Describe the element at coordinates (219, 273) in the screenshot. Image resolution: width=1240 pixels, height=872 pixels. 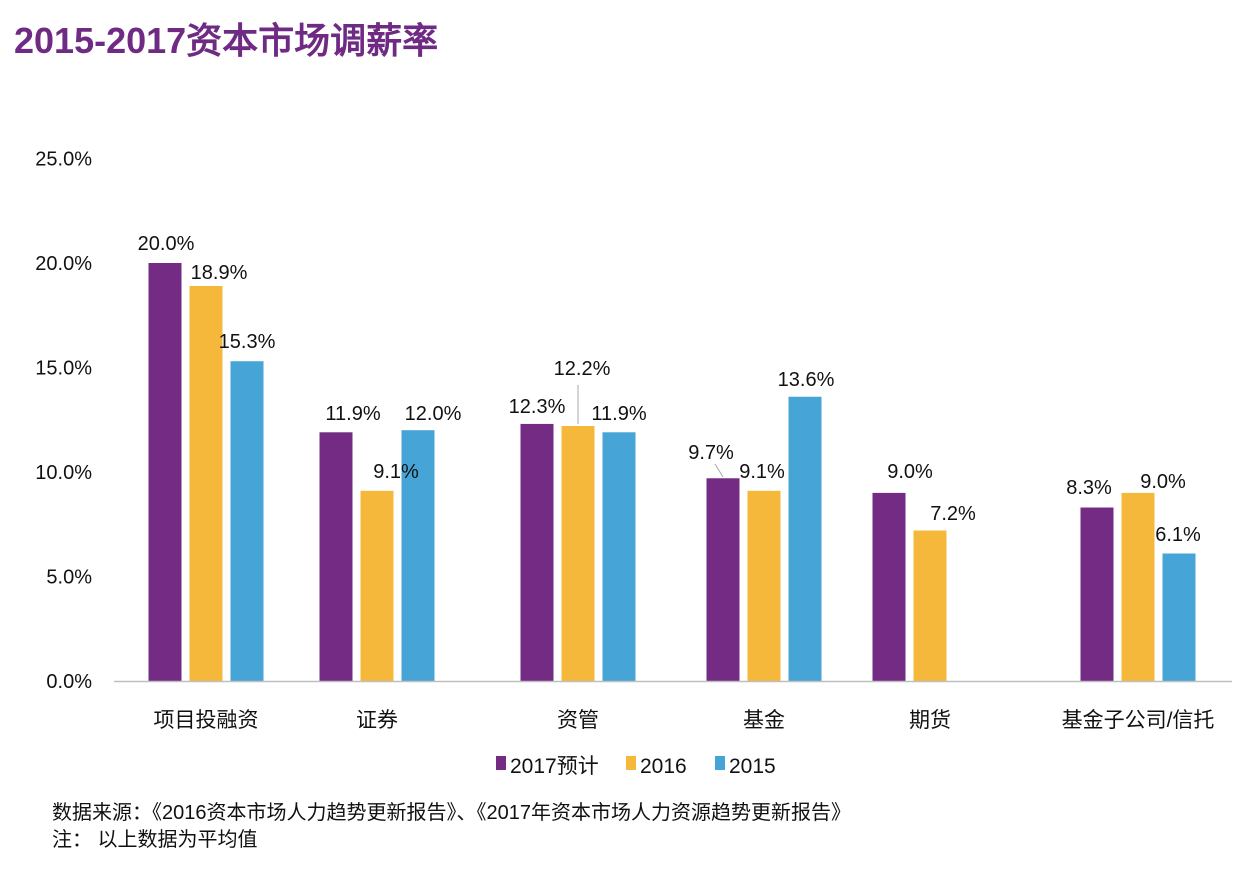
I see `data-label: 18.9%` at that location.